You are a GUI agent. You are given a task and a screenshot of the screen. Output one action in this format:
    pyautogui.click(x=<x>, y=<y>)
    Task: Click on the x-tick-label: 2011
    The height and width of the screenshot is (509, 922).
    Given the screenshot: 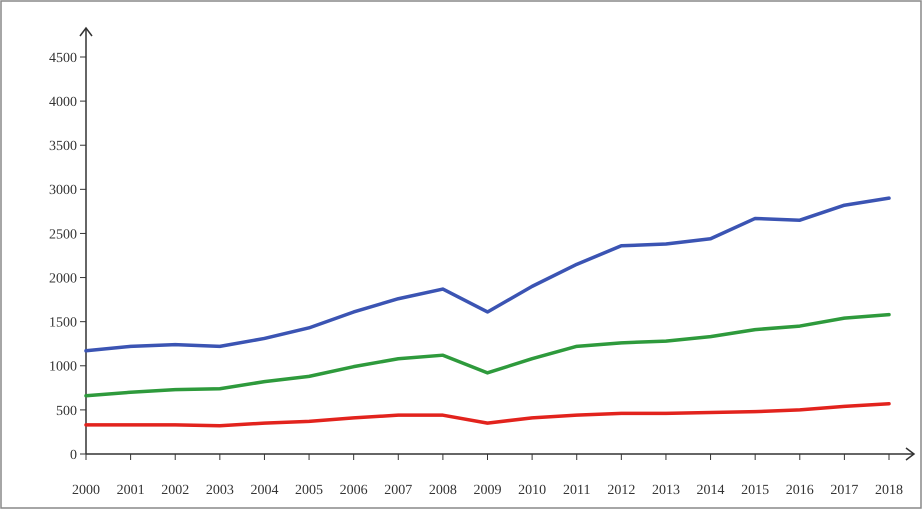 What is the action you would take?
    pyautogui.click(x=576, y=490)
    